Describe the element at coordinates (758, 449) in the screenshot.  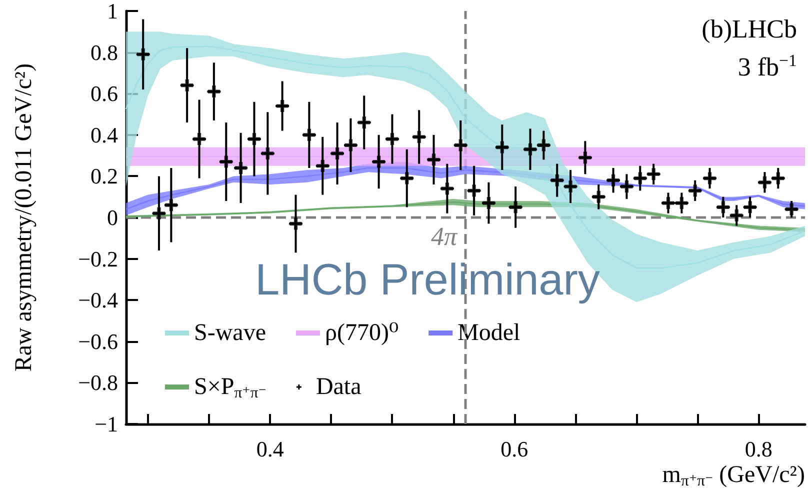
I see `x-tick-label: 0.8` at that location.